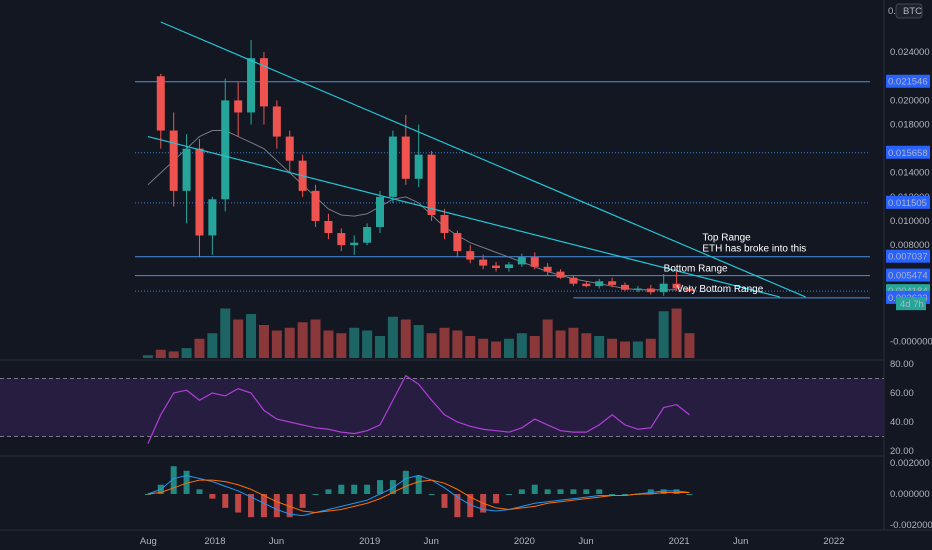 Image resolution: width=932 pixels, height=550 pixels. I want to click on macd-signal-line, so click(418, 496).